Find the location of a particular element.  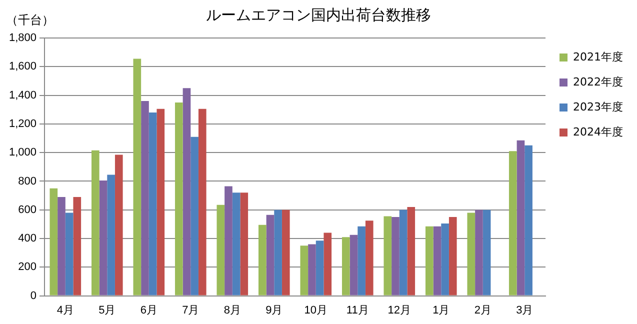

x-tick-label: 7月 is located at coordinates (191, 310).